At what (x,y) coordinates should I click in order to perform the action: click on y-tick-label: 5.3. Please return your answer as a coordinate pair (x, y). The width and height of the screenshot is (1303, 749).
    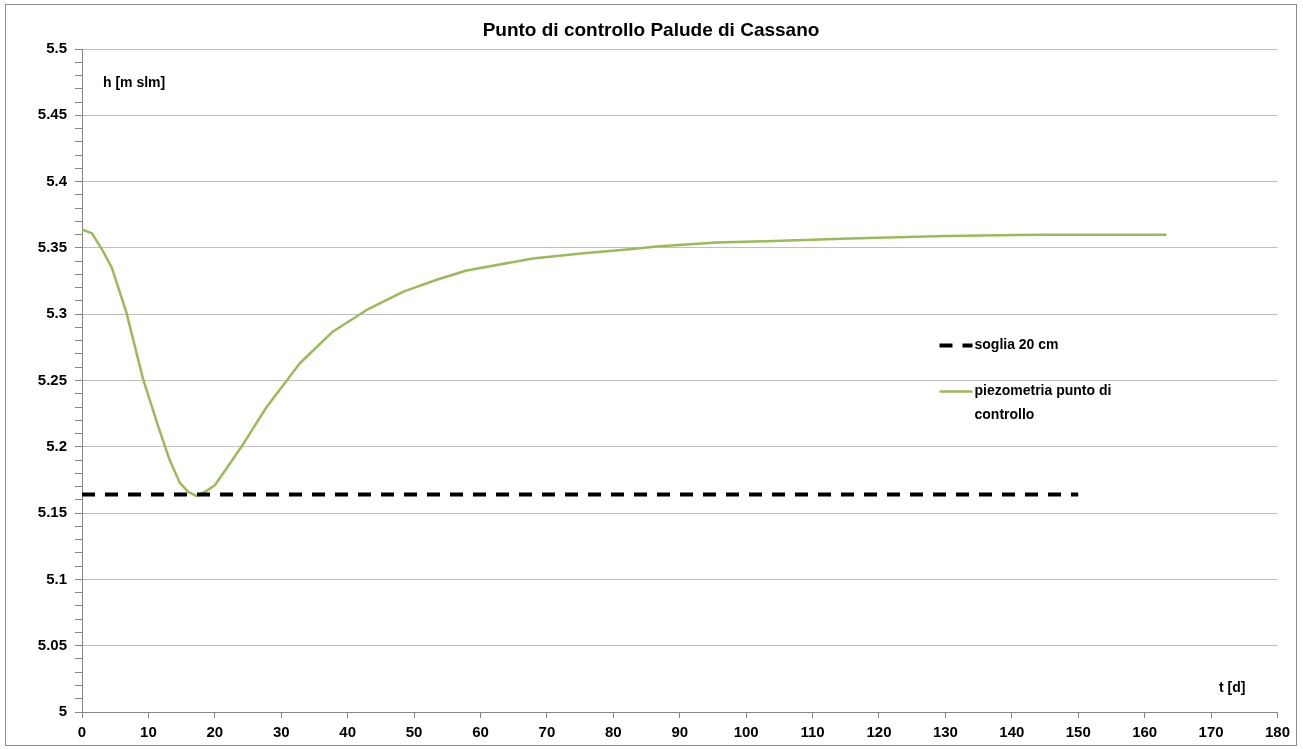
    Looking at the image, I should click on (56, 313).